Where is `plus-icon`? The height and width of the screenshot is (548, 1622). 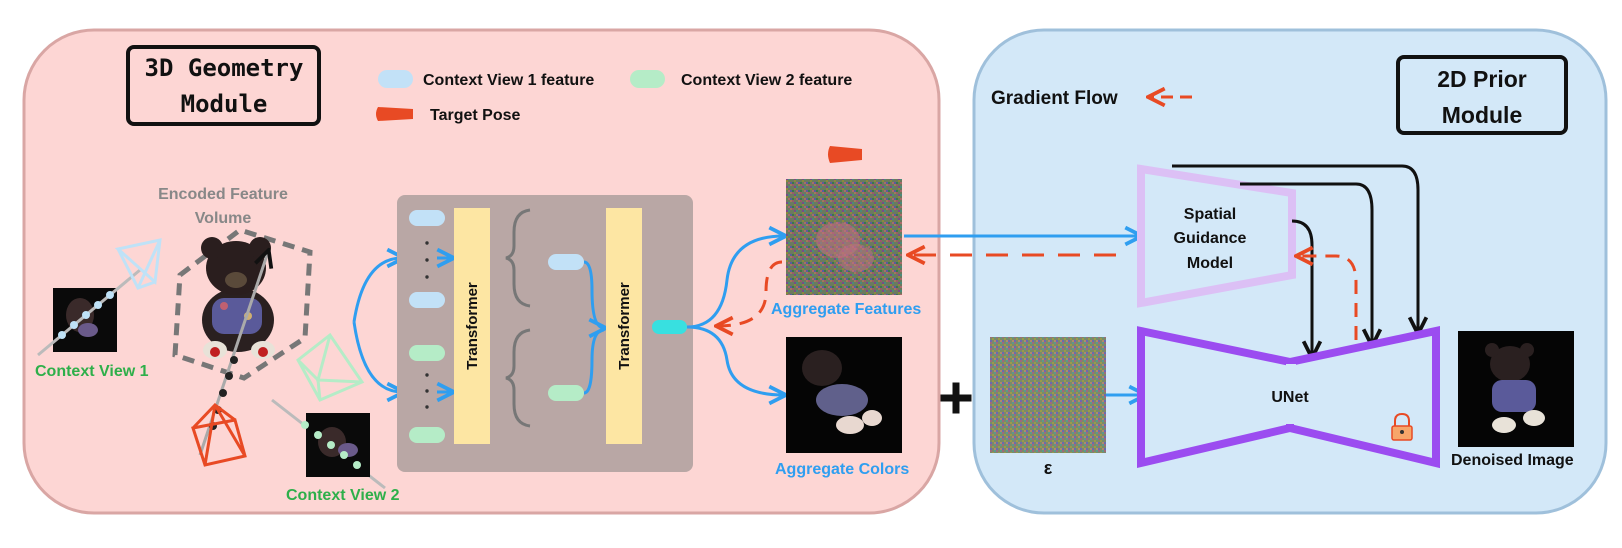 plus-icon is located at coordinates (956, 398).